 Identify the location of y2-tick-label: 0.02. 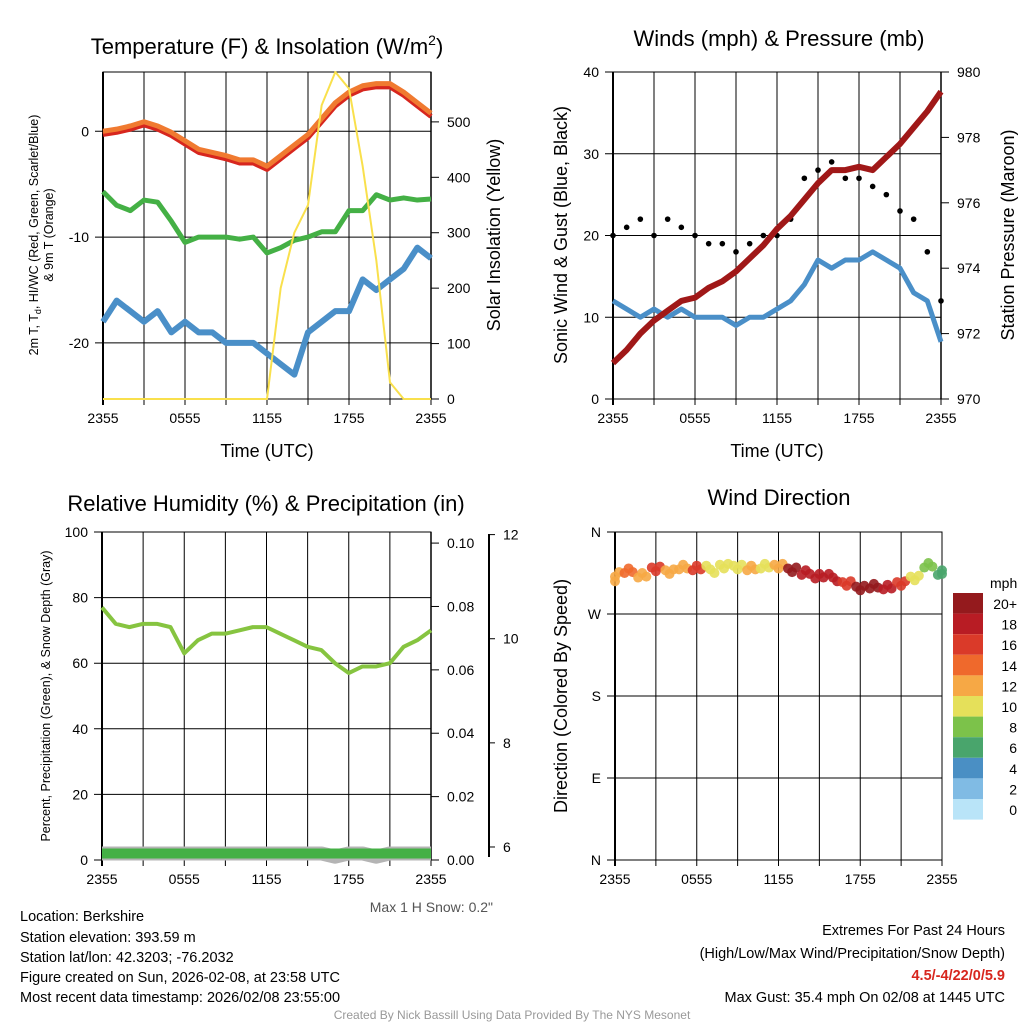
(460, 797).